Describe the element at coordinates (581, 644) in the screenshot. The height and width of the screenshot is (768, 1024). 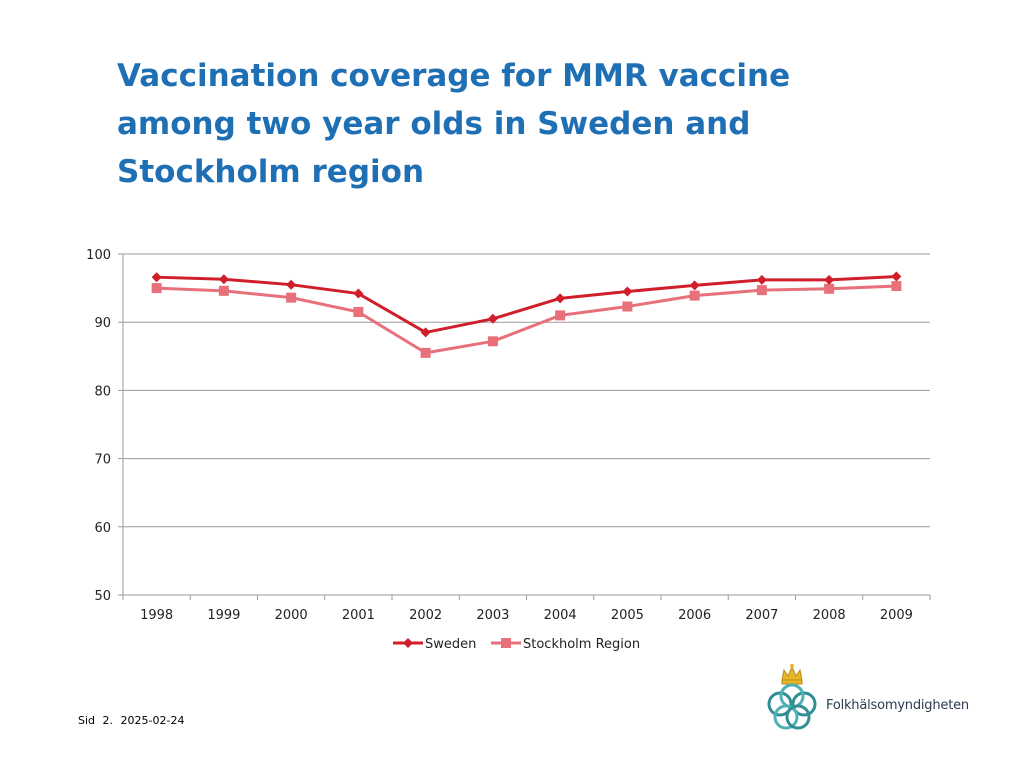
I see `legend-stockholm-region-label: Stockholm Region` at that location.